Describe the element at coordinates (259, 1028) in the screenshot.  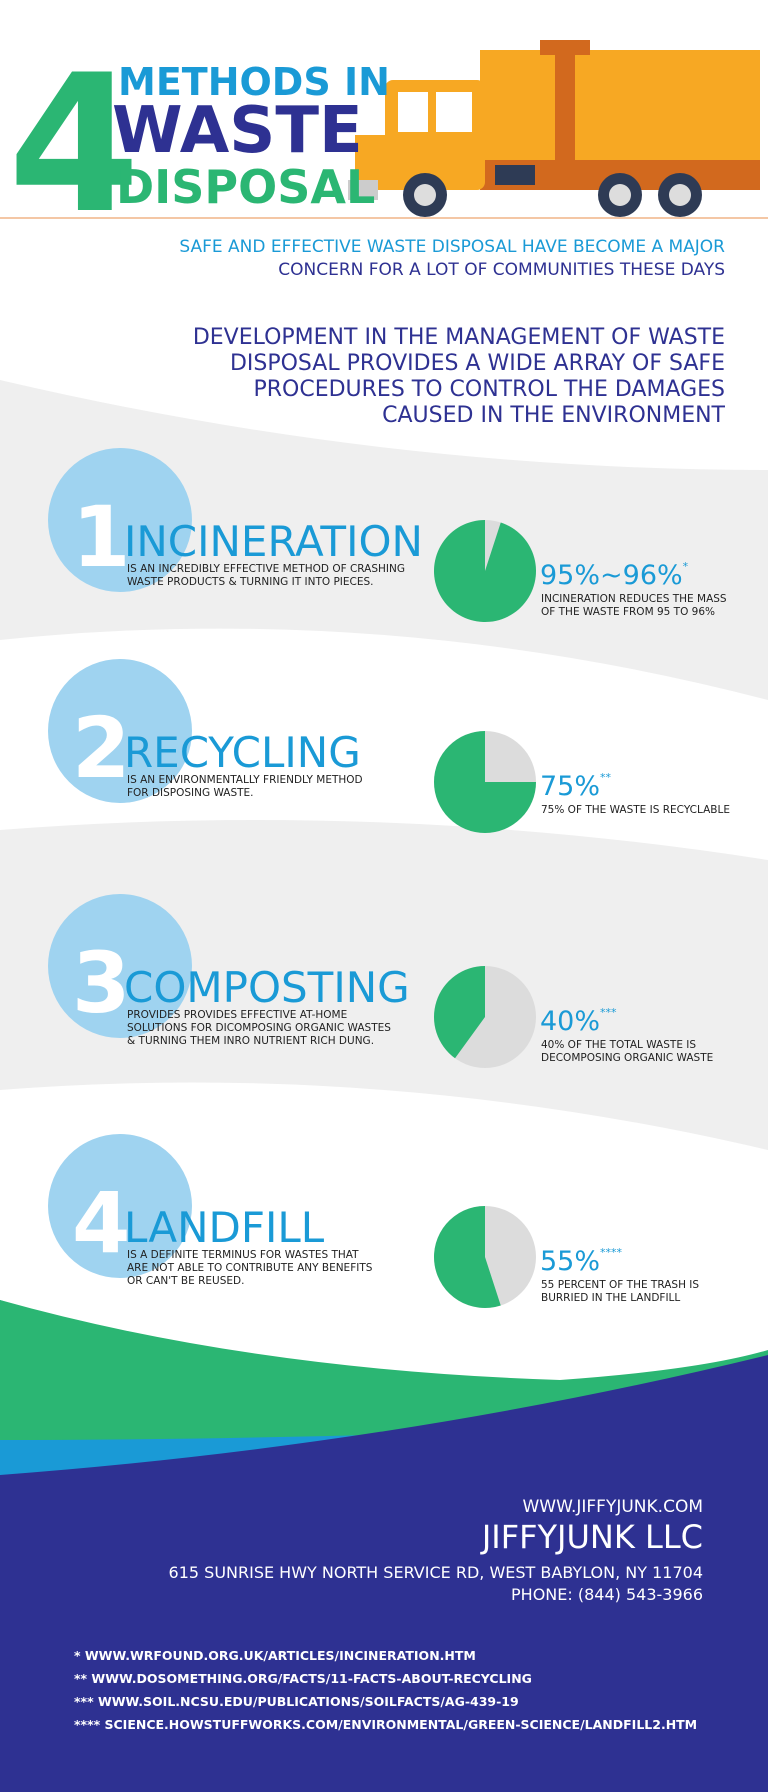
I see `method-description: SOLUTIONS FOR DICOMPOSING ORGANIC WASTES` at that location.